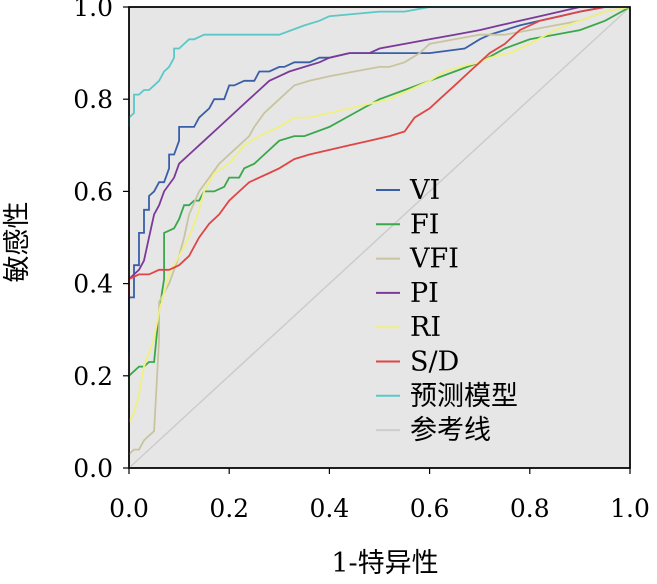 This screenshot has height=584, width=657. What do you see at coordinates (434, 259) in the screenshot?
I see `legend-label-2: VFI` at bounding box center [434, 259].